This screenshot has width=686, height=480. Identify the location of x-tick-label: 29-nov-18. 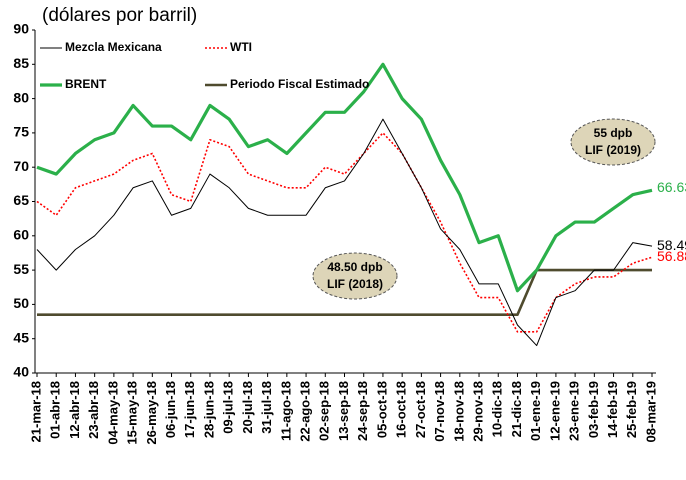
(477, 411).